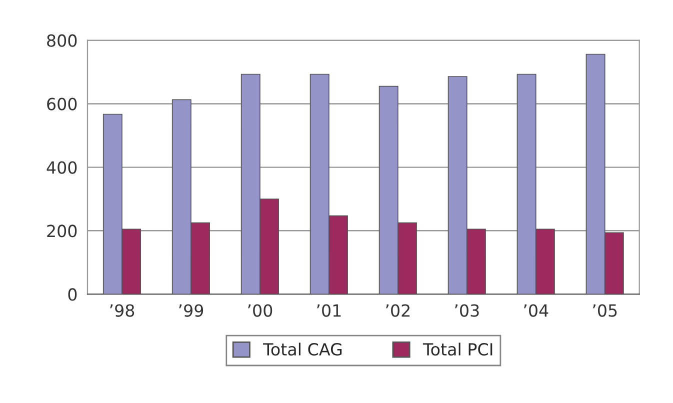 The height and width of the screenshot is (403, 673). Describe the element at coordinates (260, 310) in the screenshot. I see `x-tick-label: ’00` at that location.